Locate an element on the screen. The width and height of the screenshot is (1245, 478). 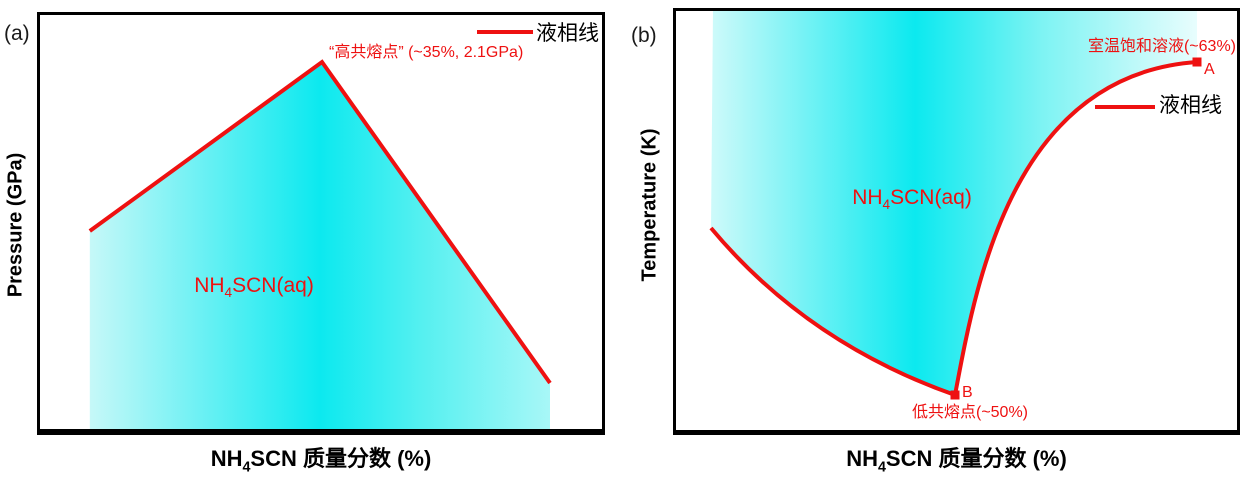
point-marker-b is located at coordinates (955, 395).